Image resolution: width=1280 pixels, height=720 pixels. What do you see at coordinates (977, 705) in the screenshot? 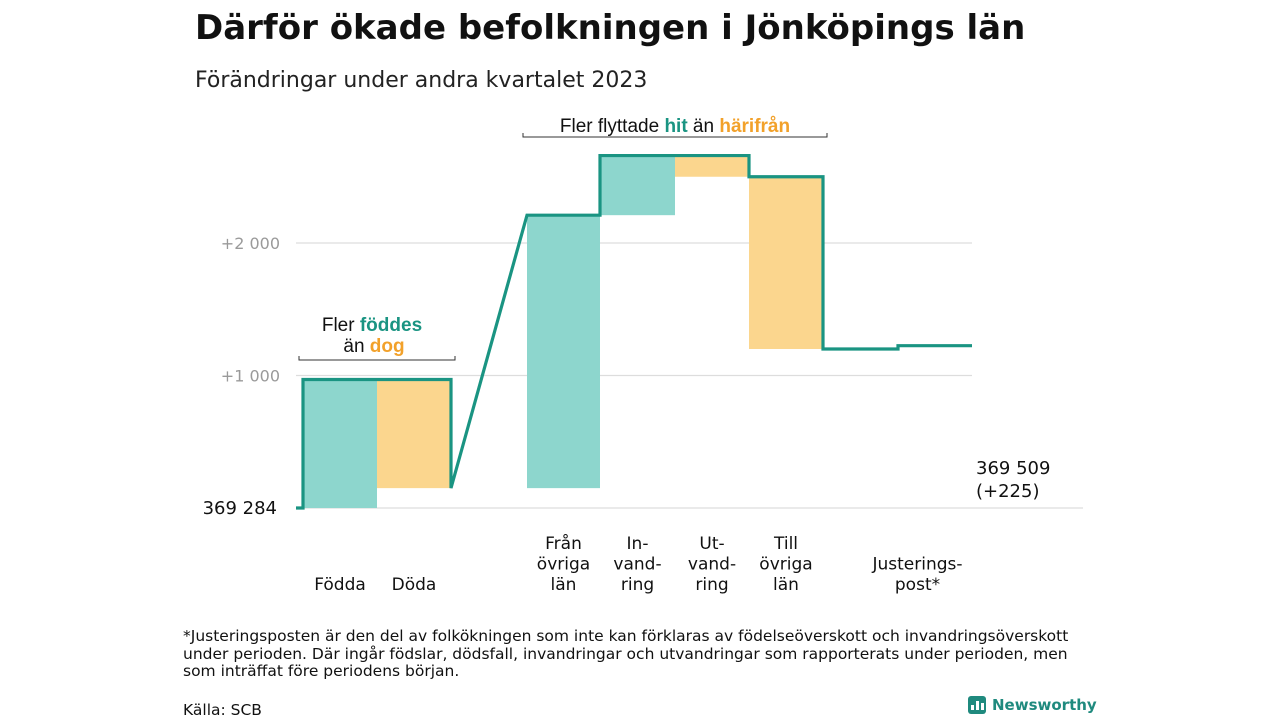
I see `bar-chart-icon` at bounding box center [977, 705].